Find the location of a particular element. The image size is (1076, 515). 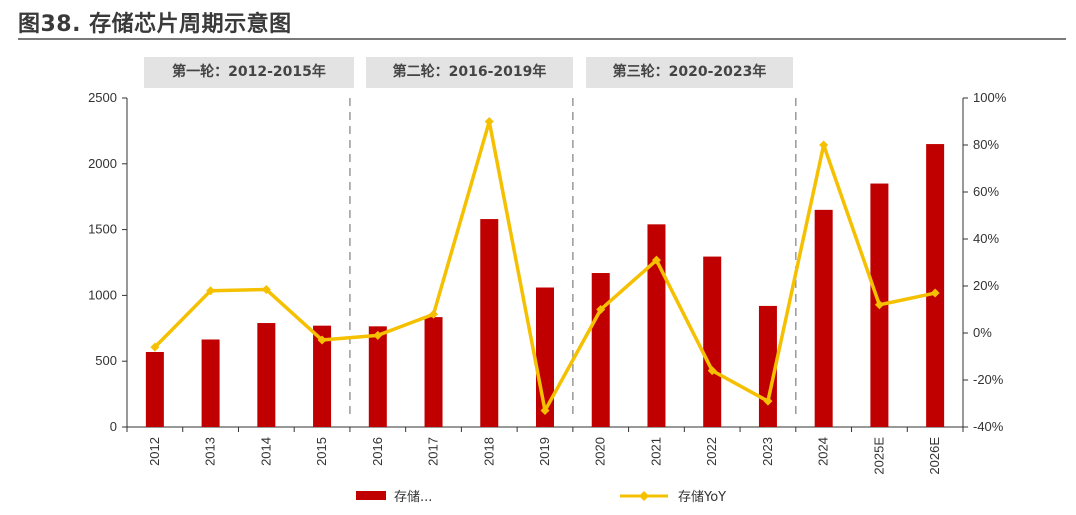

x-tick-label: 2024 is located at coordinates (823, 451).